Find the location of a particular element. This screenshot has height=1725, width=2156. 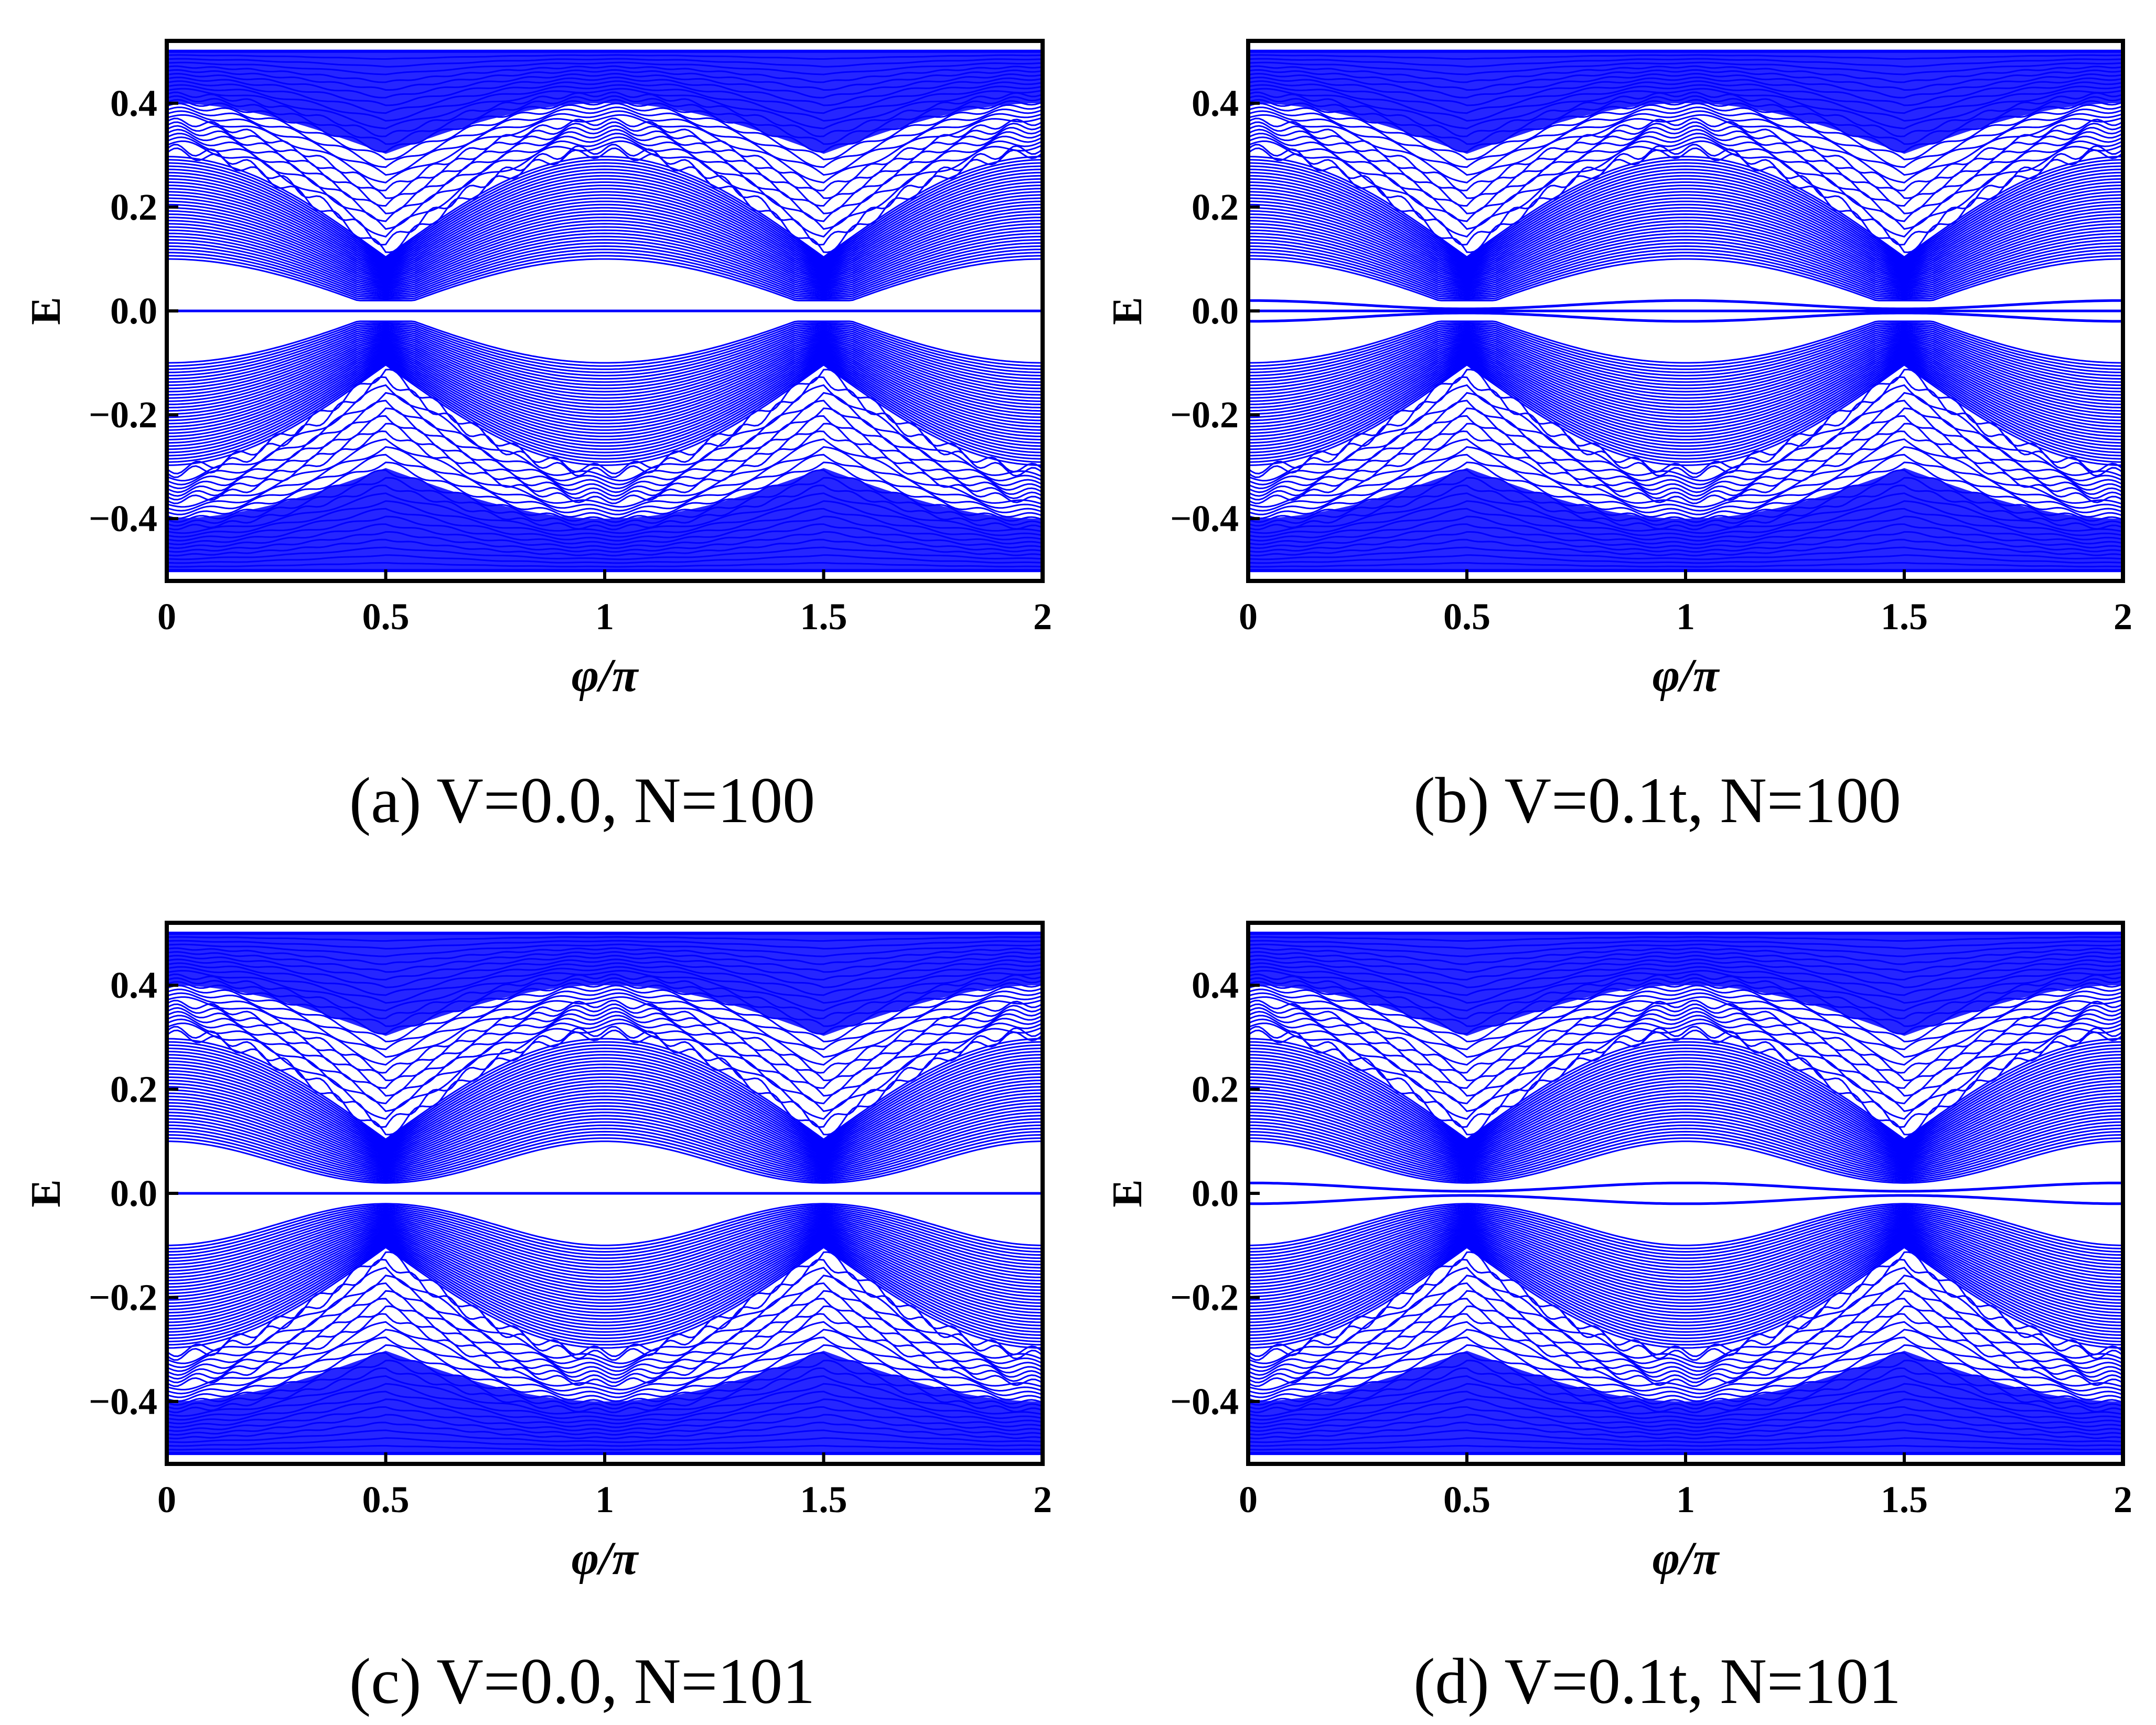

x-tick-label: 2 is located at coordinates (1042, 1500).